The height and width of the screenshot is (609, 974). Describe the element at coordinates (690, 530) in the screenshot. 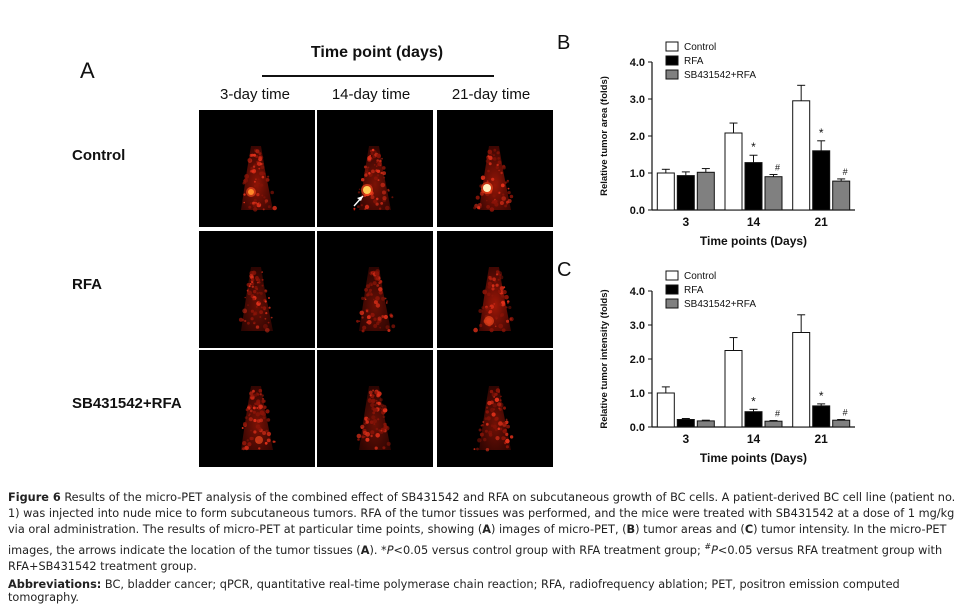

I see `caption-text-3: ) tumor areas and (` at that location.